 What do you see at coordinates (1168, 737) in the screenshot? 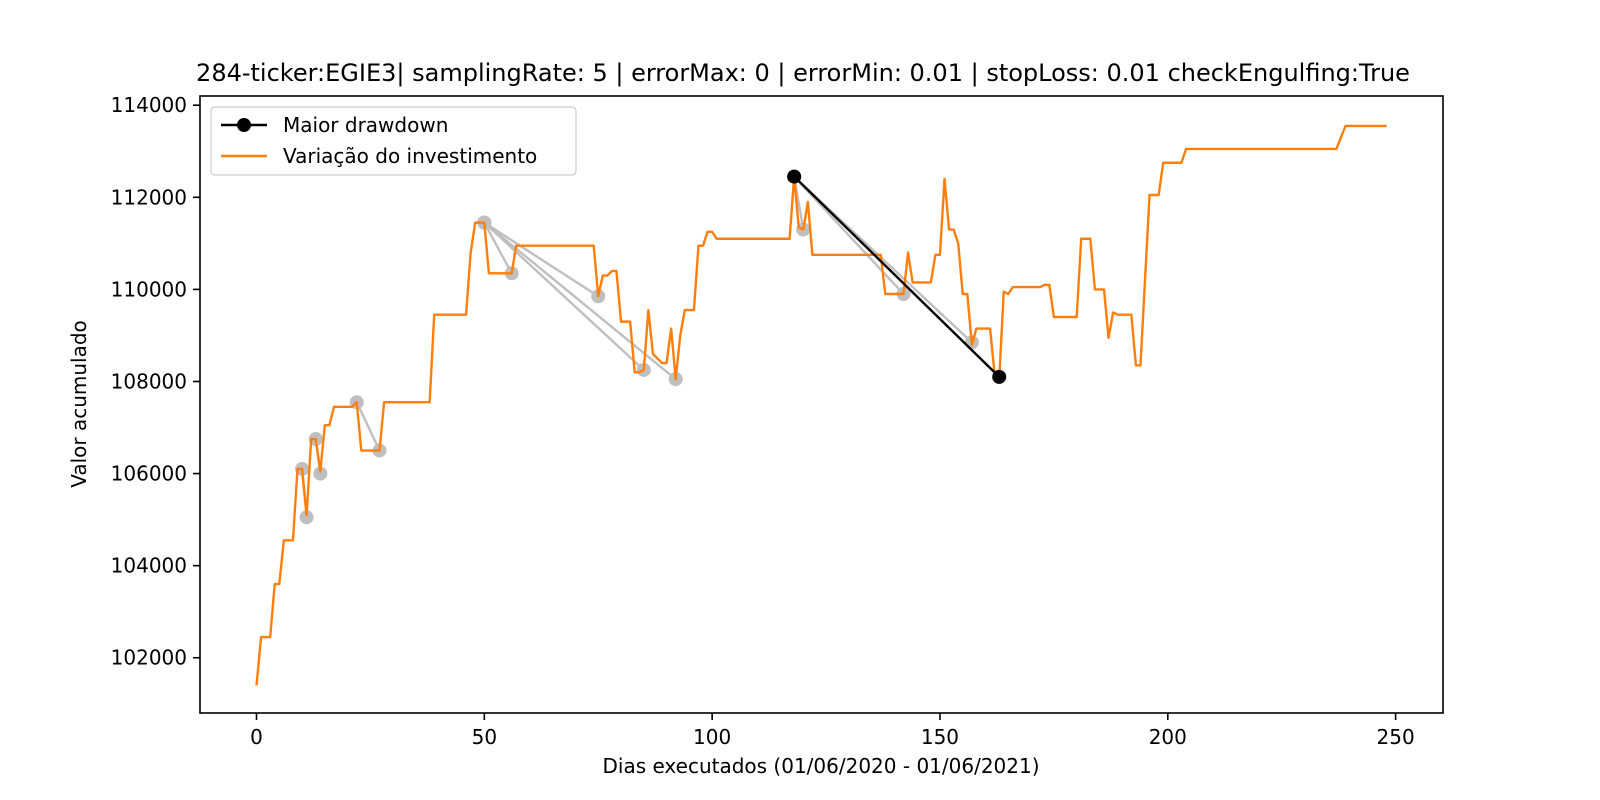
I see `x-tick-label: 200` at bounding box center [1168, 737].